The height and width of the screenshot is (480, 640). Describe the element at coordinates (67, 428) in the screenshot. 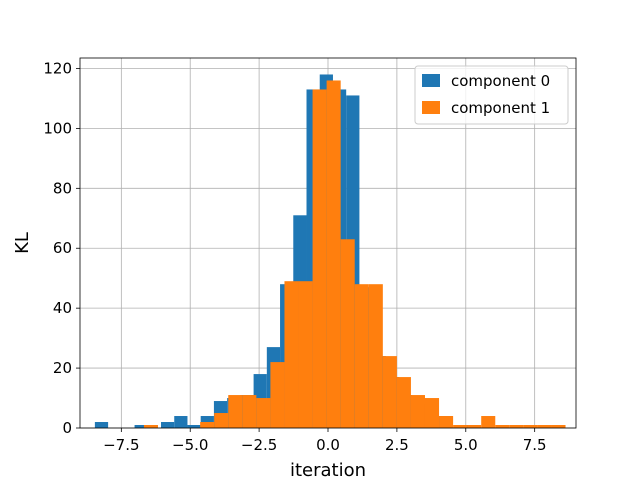

I see `y-tick-label: 0` at that location.